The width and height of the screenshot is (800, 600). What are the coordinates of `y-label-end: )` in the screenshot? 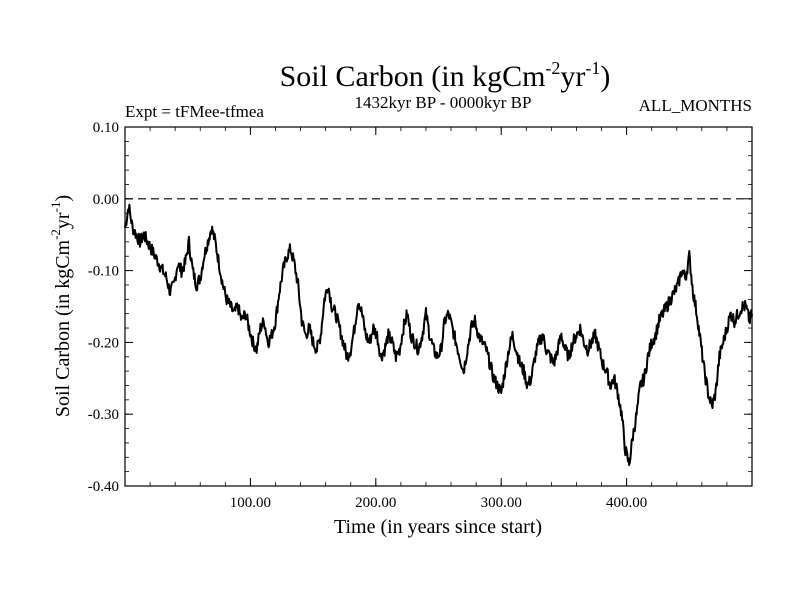 It's located at (63, 198).